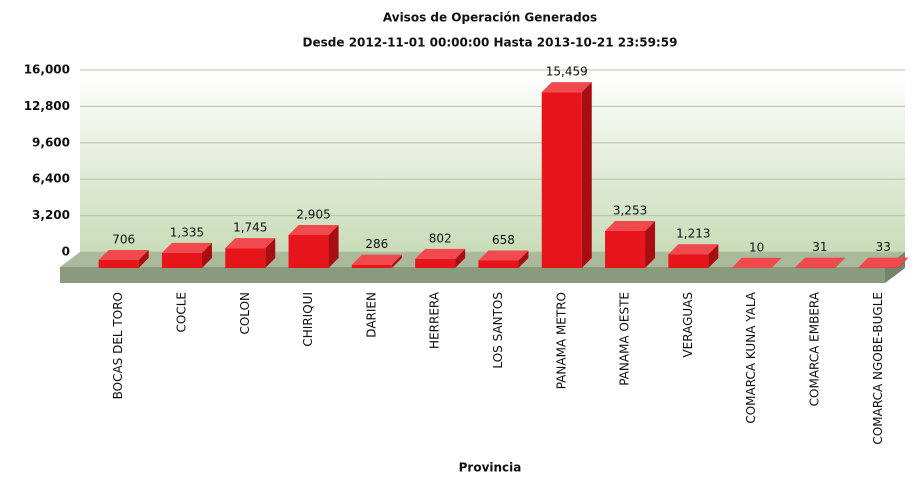  Describe the element at coordinates (756, 247) in the screenshot. I see `value-label: 10` at that location.